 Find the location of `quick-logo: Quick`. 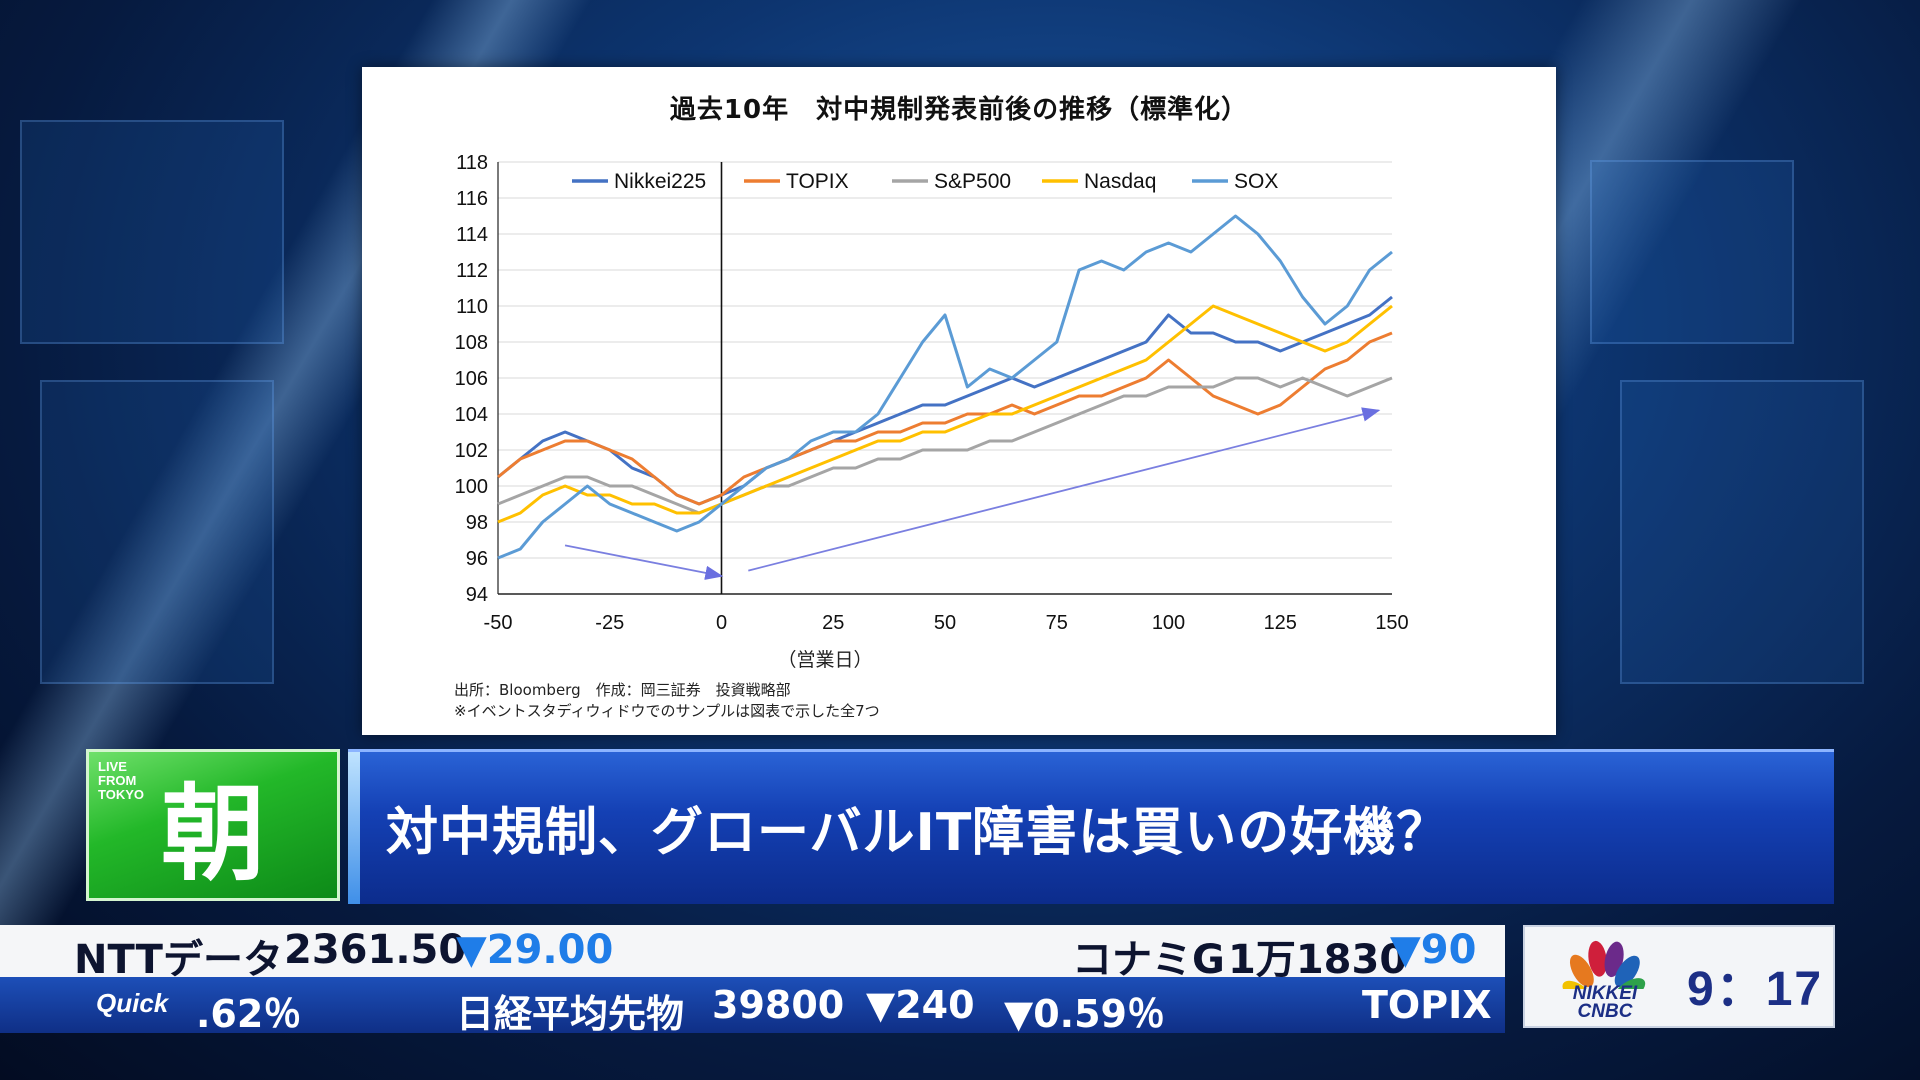

quick-logo: Quick is located at coordinates (132, 1003).